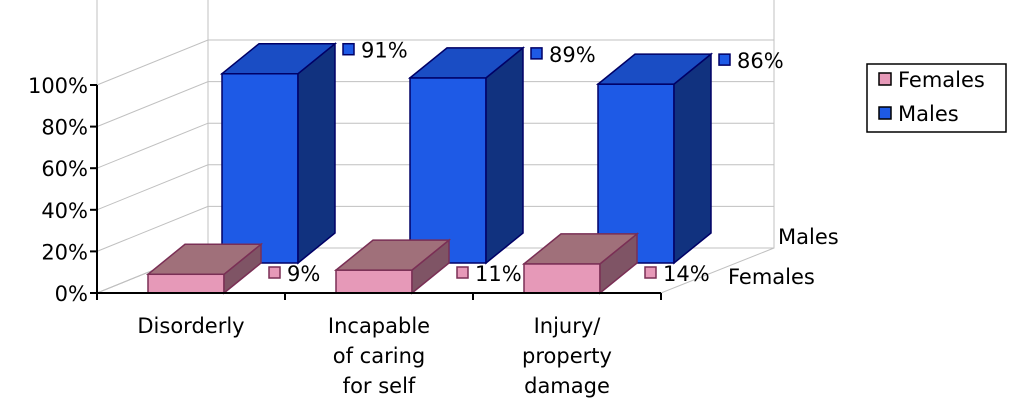  I want to click on y-tick-label: 40%, so click(64, 211).